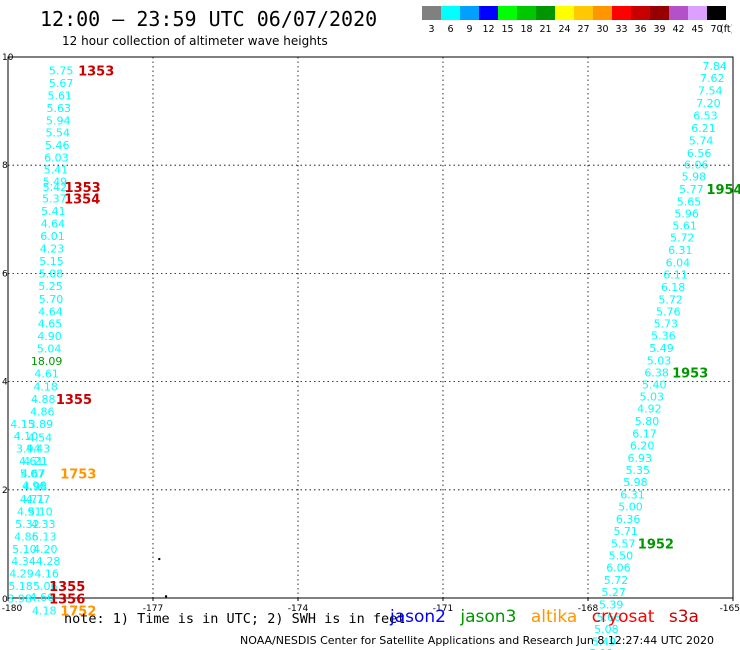  I want to click on swh-value: 6.18, so click(673, 287).